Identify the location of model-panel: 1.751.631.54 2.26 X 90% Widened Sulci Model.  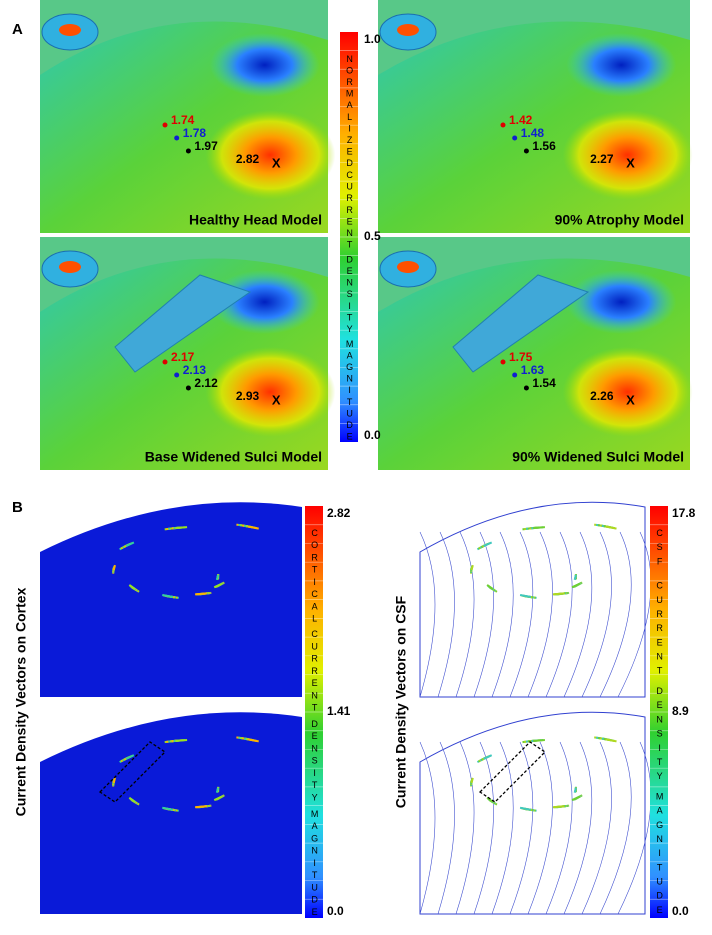
(535, 353).